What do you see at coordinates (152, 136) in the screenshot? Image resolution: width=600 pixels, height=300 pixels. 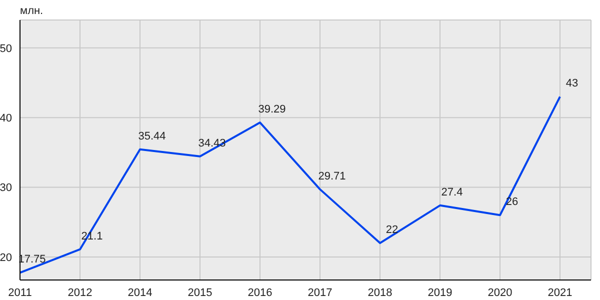 I see `data-label: 35.44` at bounding box center [152, 136].